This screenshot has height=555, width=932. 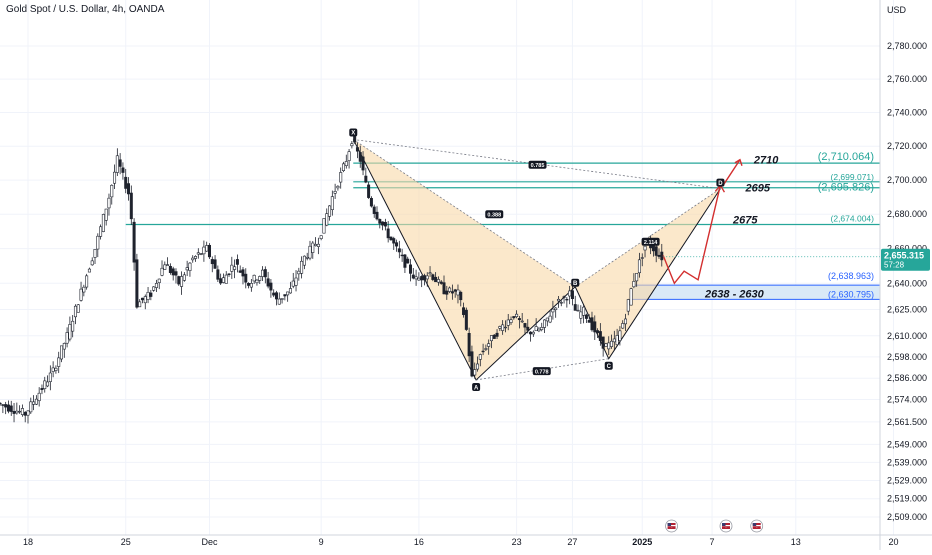 I want to click on x-tick-label: 9, so click(x=321, y=542).